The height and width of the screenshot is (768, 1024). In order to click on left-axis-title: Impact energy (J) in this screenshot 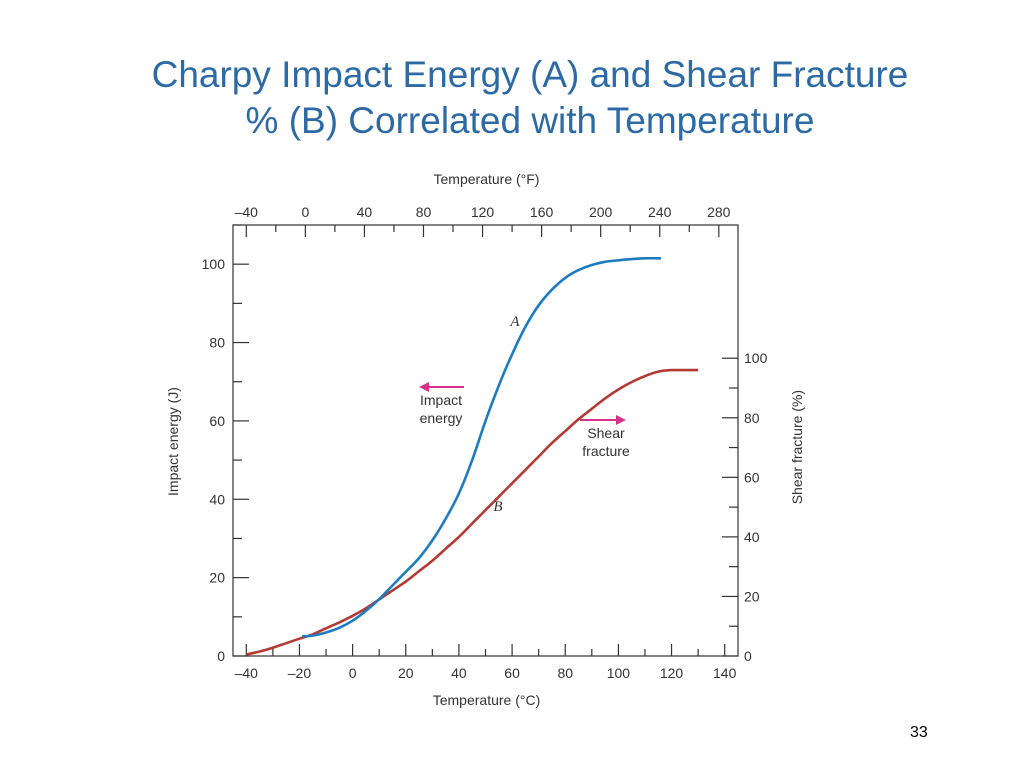, I will do `click(173, 441)`.